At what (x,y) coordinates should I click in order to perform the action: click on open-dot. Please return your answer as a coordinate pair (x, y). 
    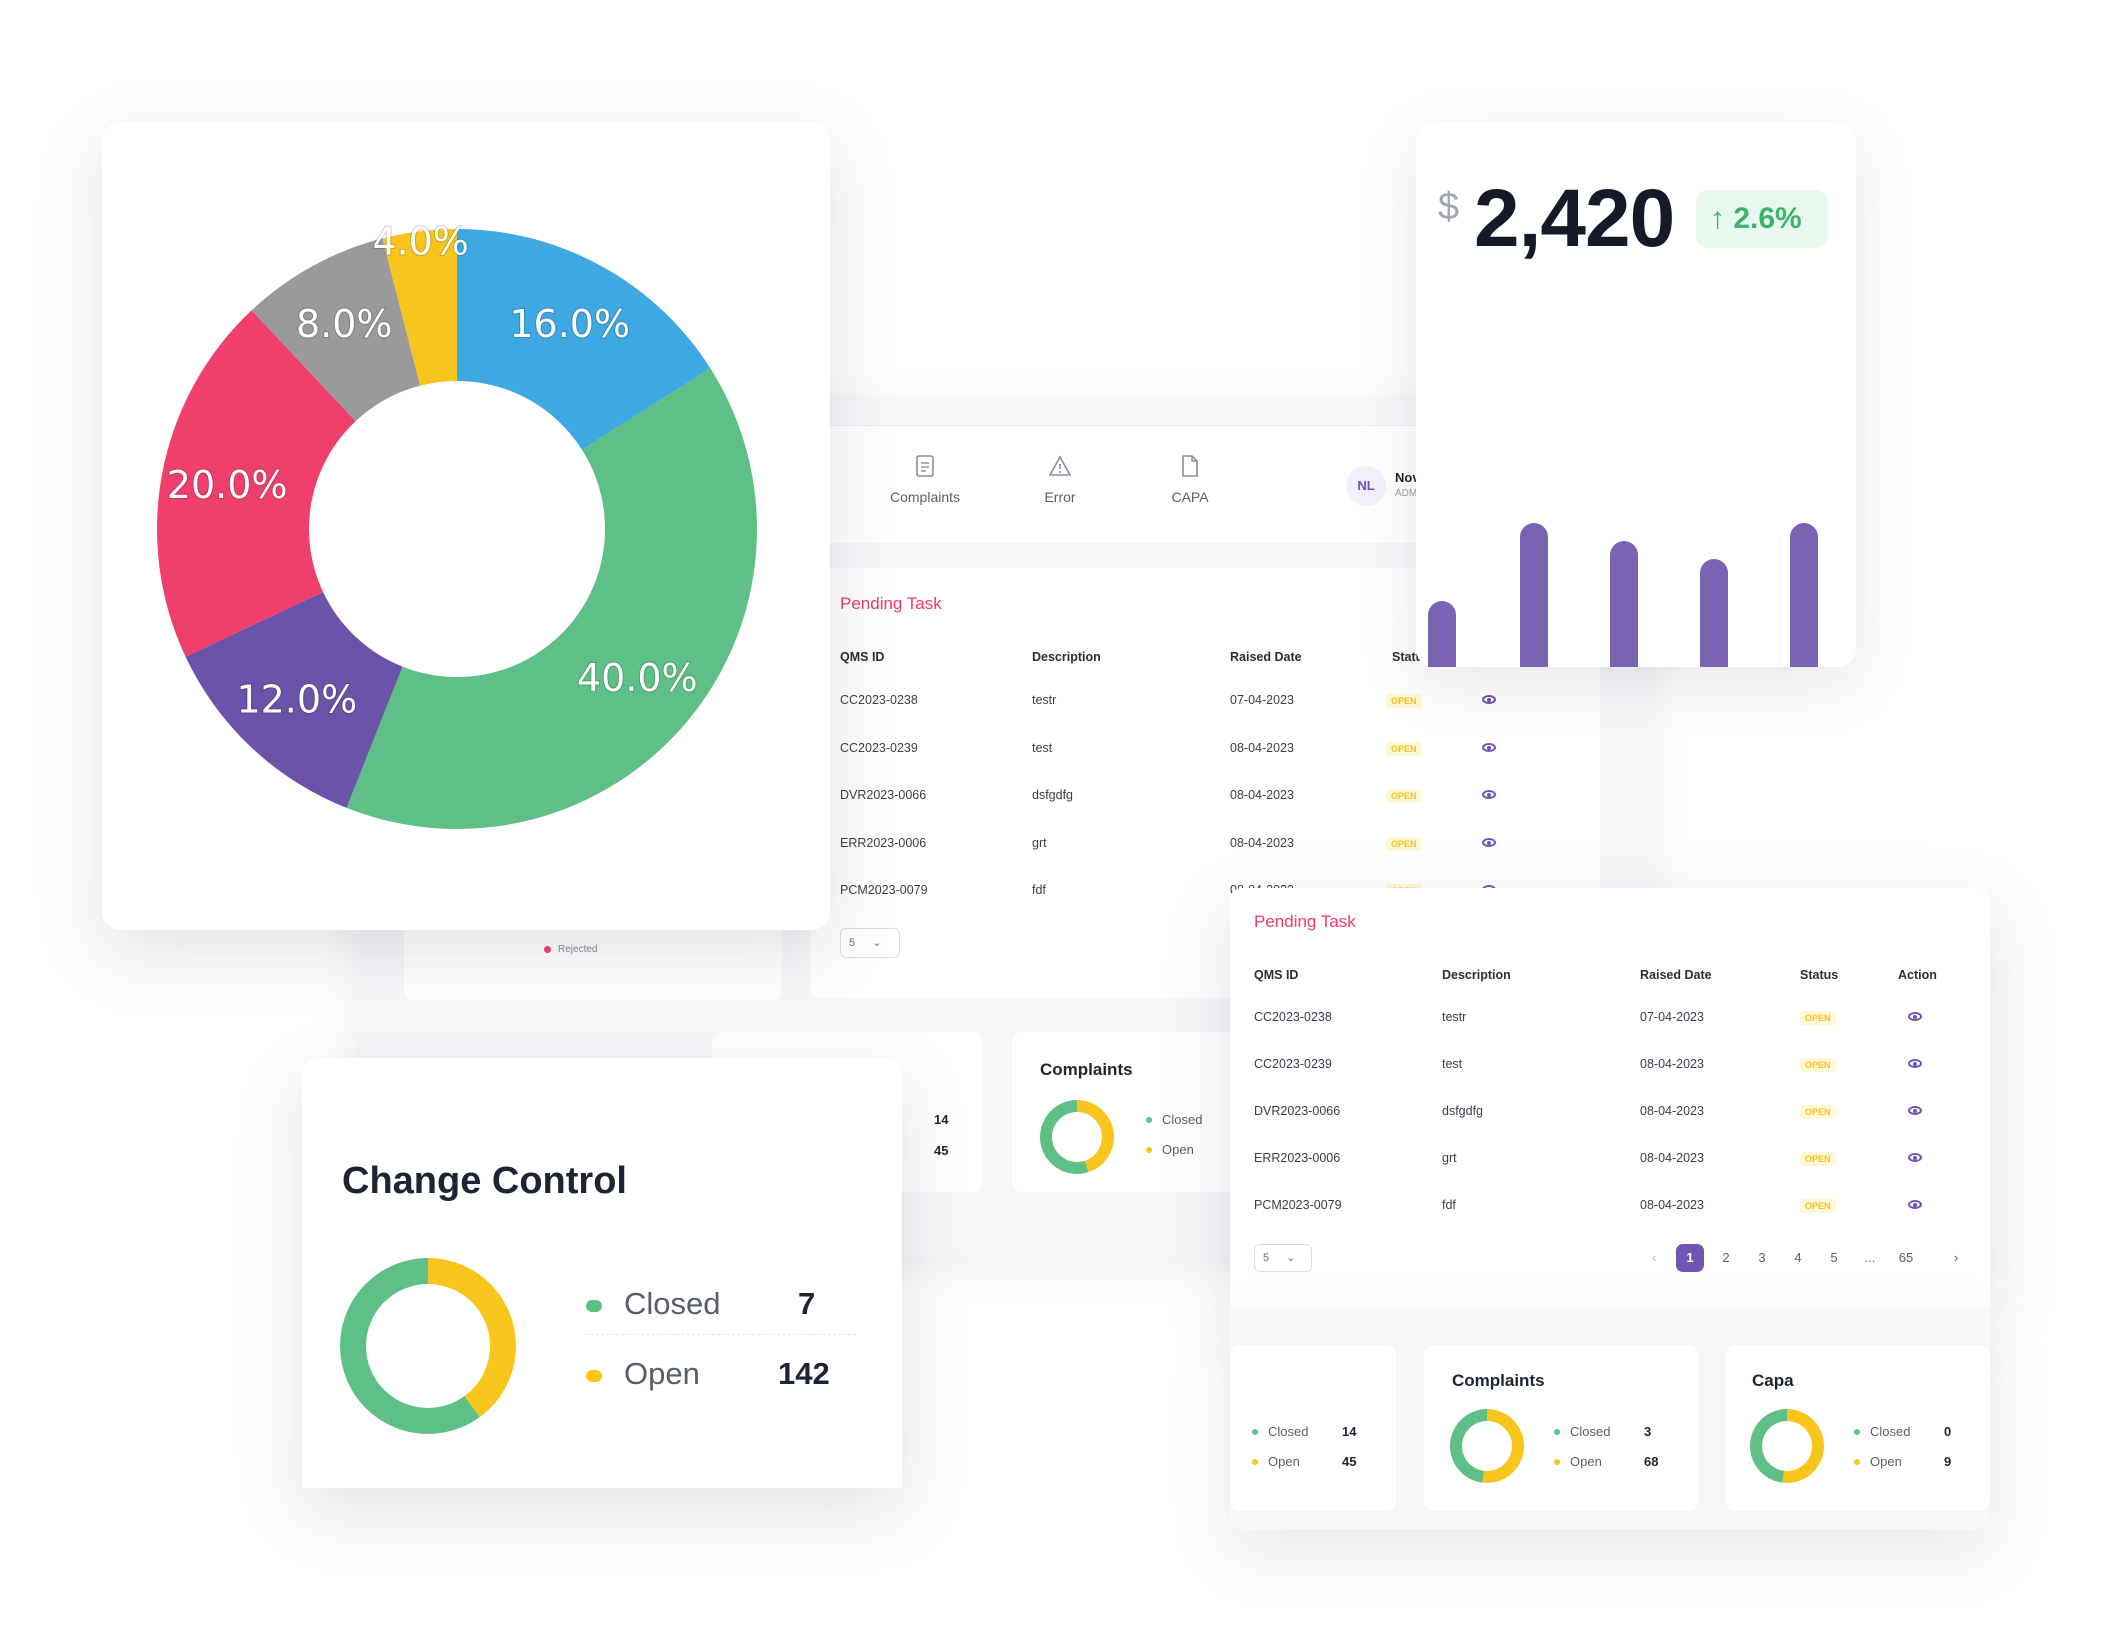
    Looking at the image, I should click on (1255, 1462).